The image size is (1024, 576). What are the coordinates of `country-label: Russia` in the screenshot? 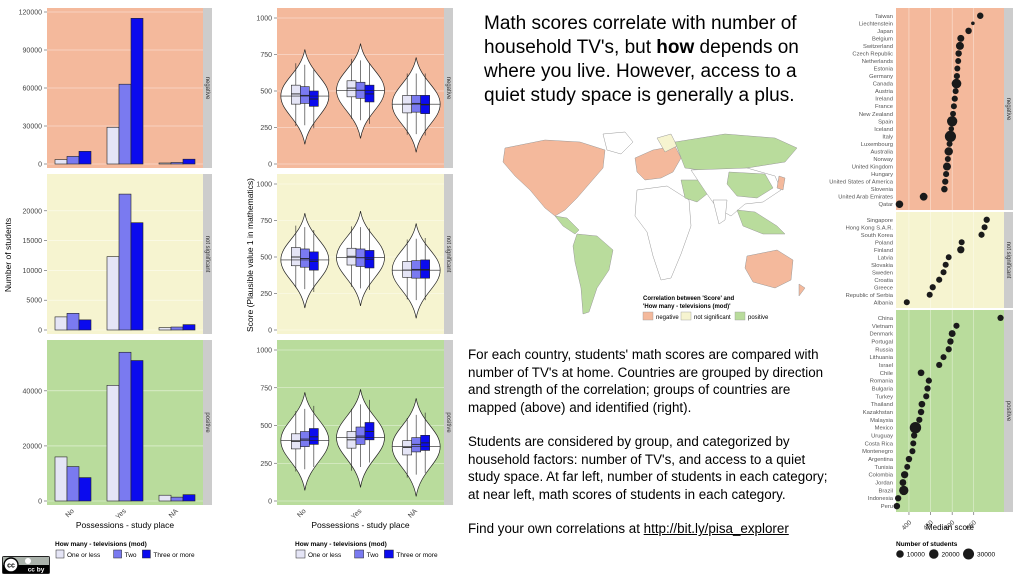 It's located at (884, 350).